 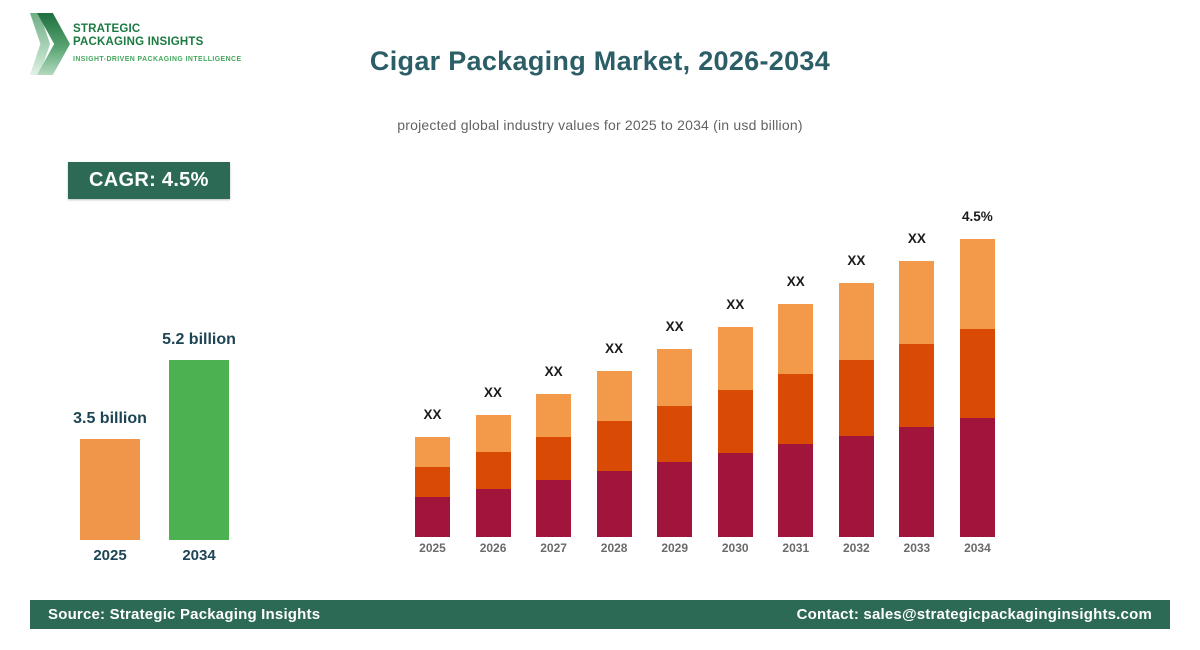 What do you see at coordinates (110, 555) in the screenshot?
I see `summary-axis-label: 2025` at bounding box center [110, 555].